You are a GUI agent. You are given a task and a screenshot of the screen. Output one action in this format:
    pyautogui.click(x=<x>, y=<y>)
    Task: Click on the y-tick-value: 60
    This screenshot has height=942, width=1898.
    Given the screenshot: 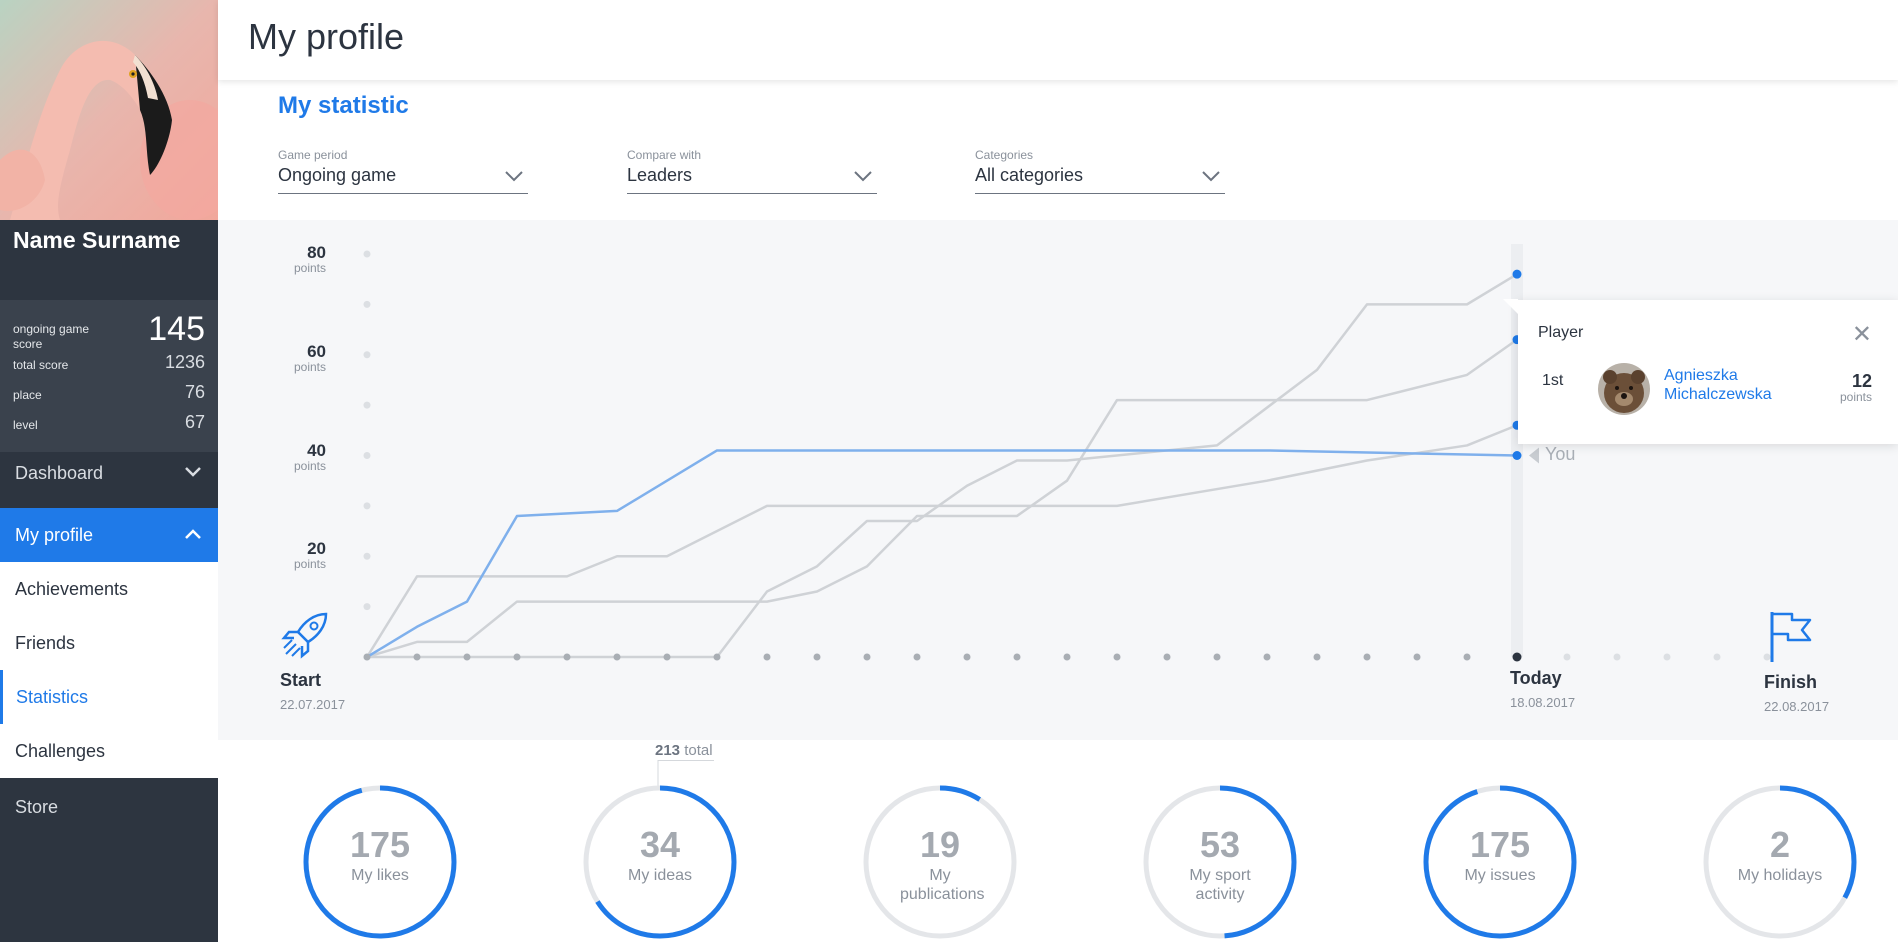 What is the action you would take?
    pyautogui.click(x=316, y=351)
    